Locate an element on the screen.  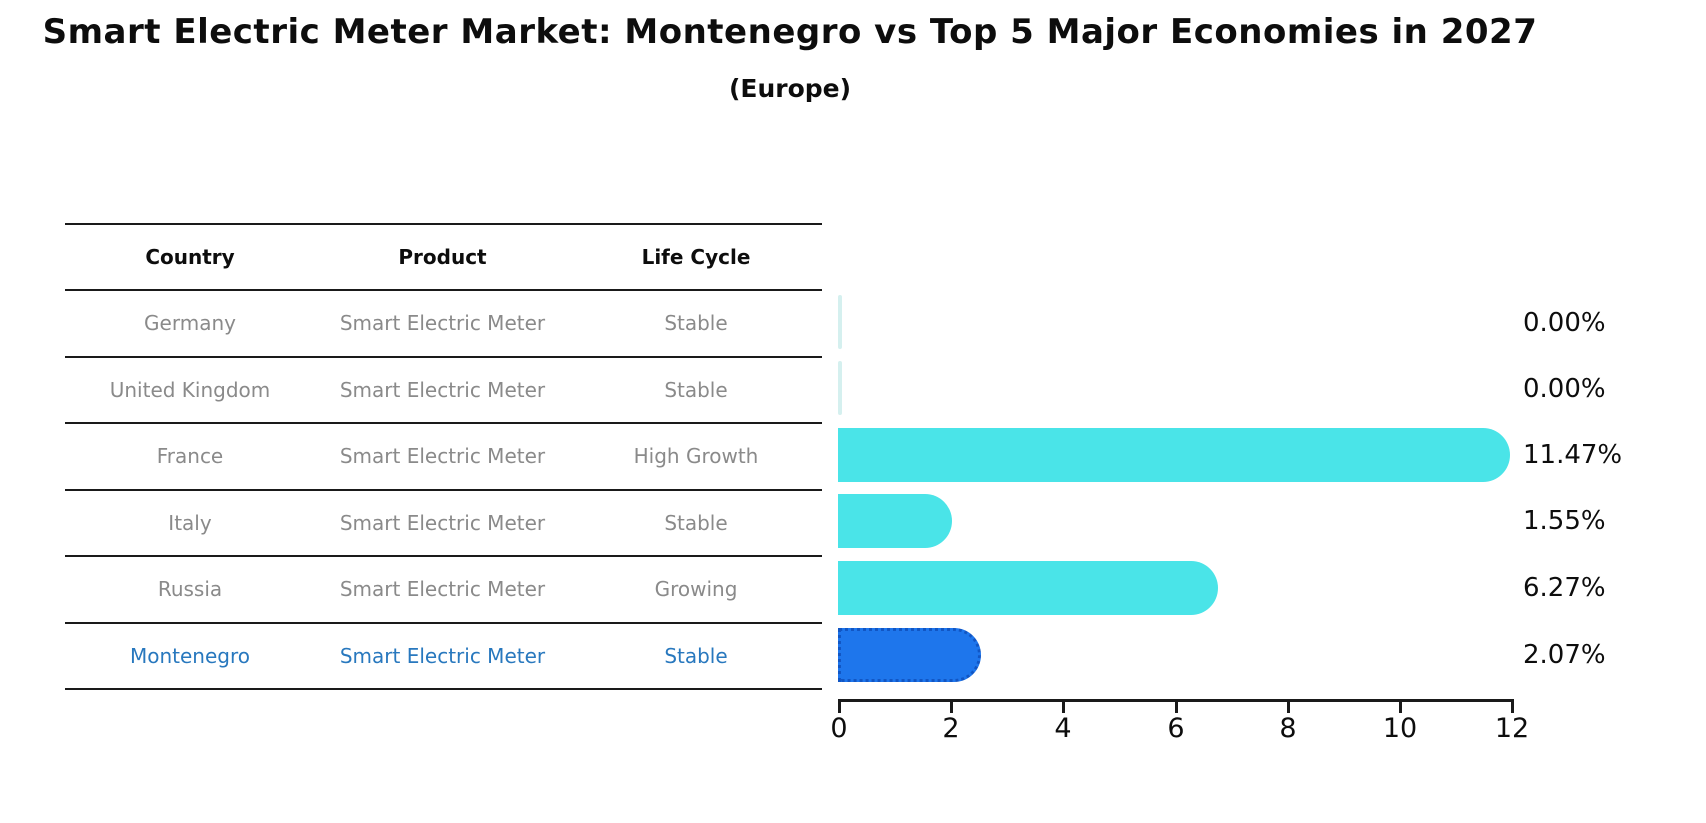
x-axis-tick-label: 0 is located at coordinates (839, 728).